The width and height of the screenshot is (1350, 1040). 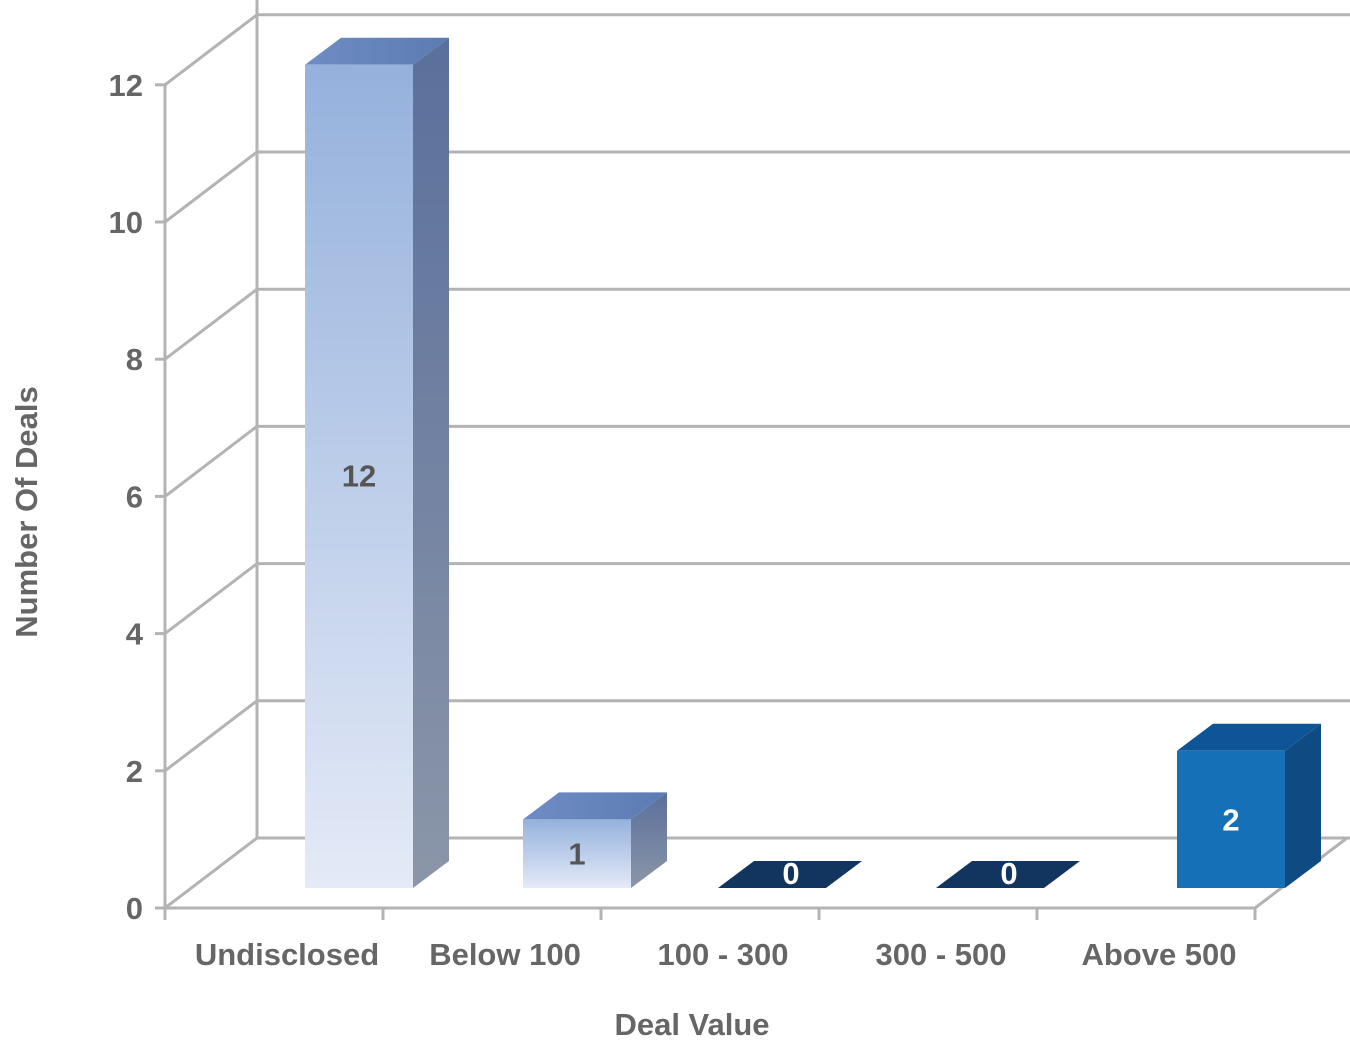 I want to click on x-category-label: Below 100, so click(x=505, y=954).